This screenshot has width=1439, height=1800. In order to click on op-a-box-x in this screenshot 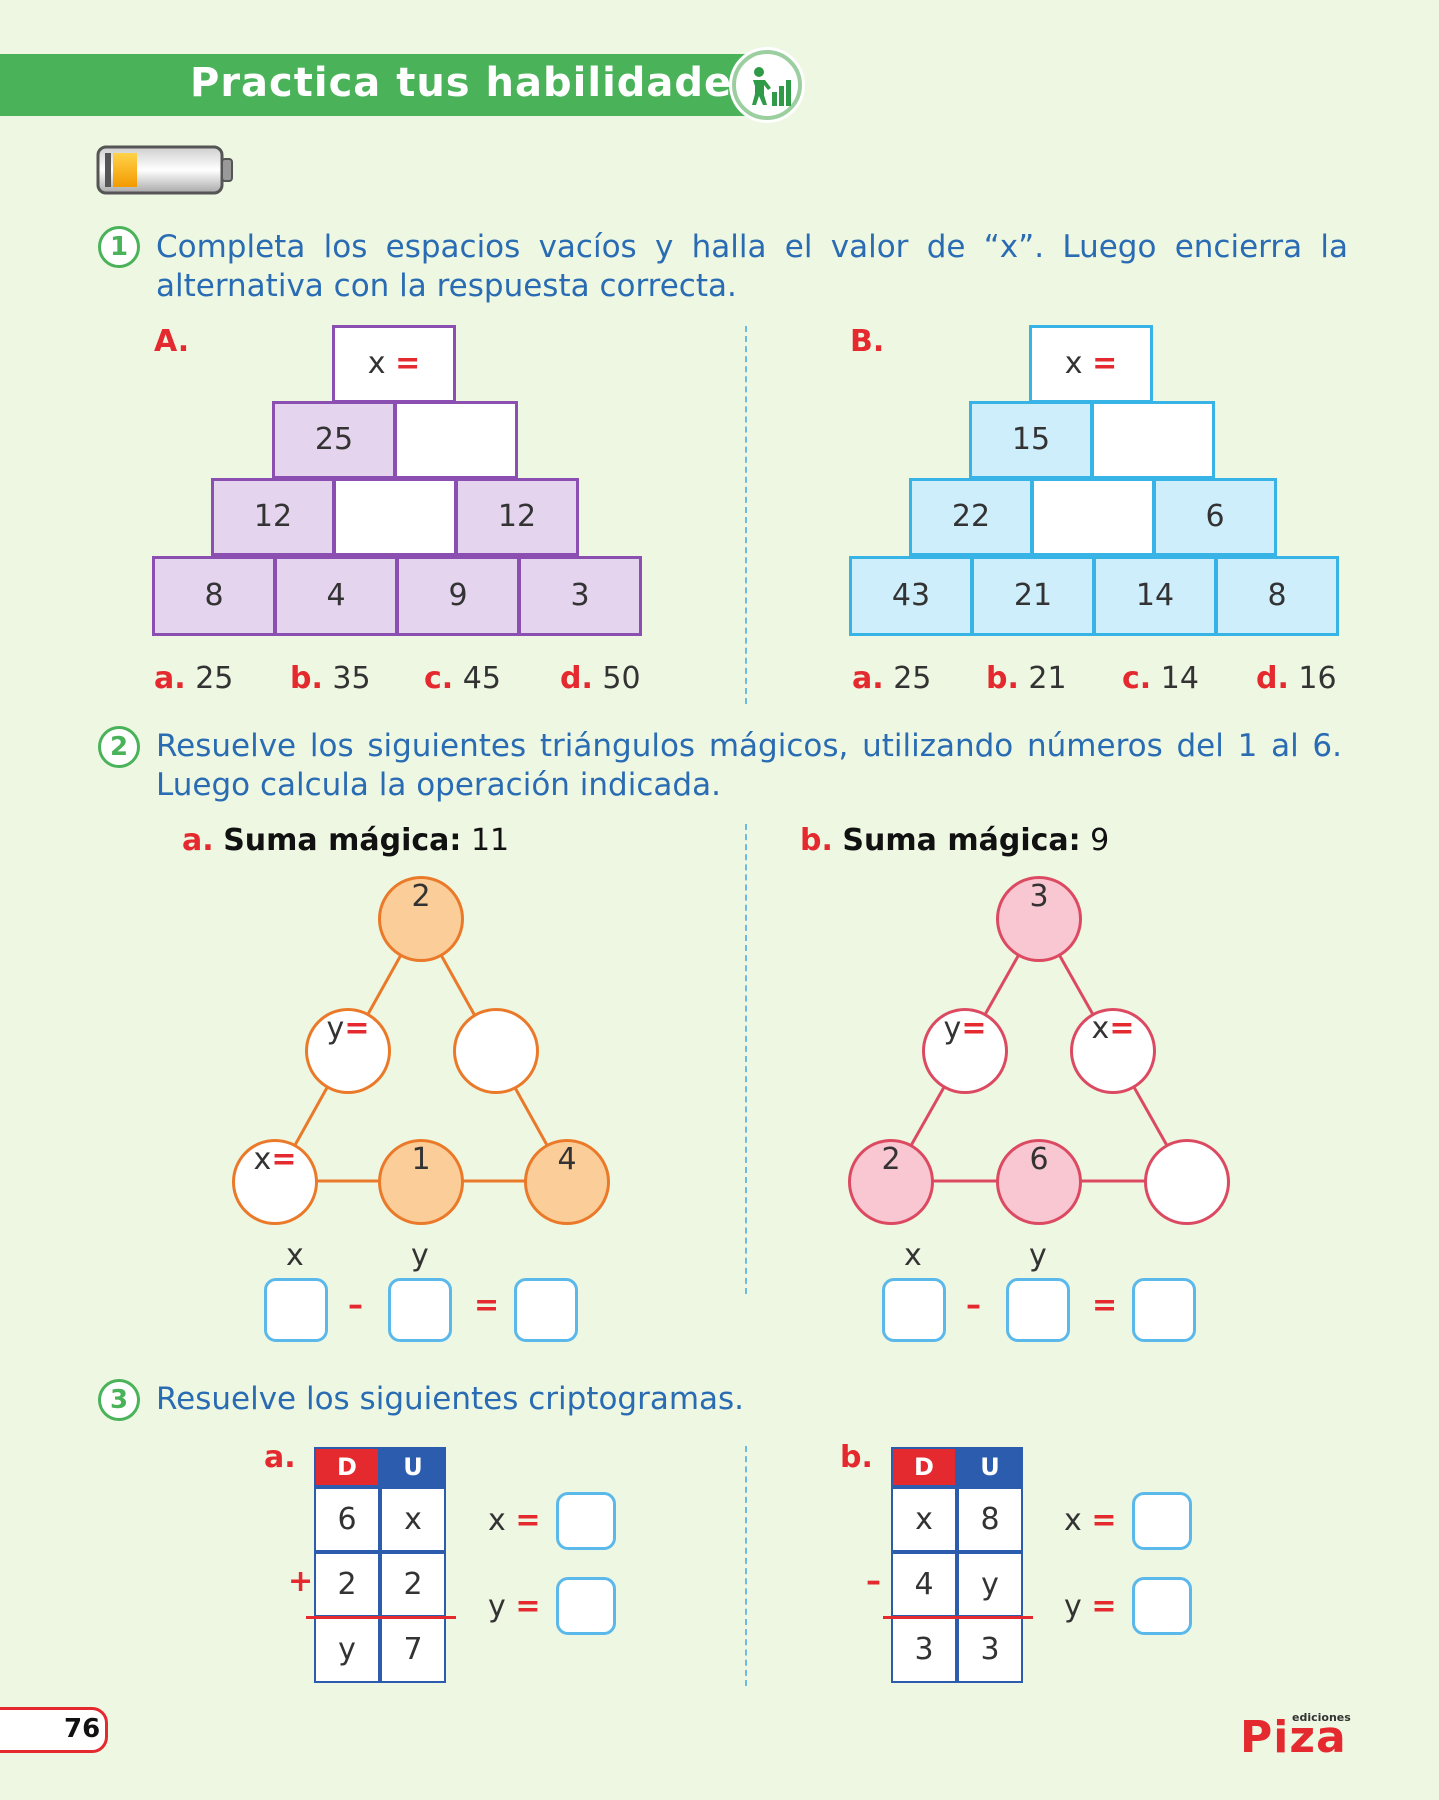, I will do `click(296, 1310)`.